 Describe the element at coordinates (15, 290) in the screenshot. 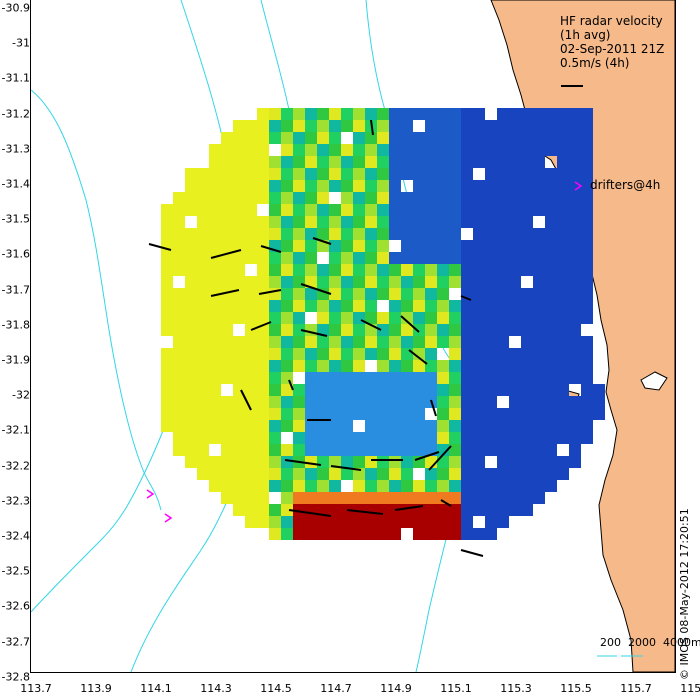

I see `lat-tick-label: -31.7` at that location.